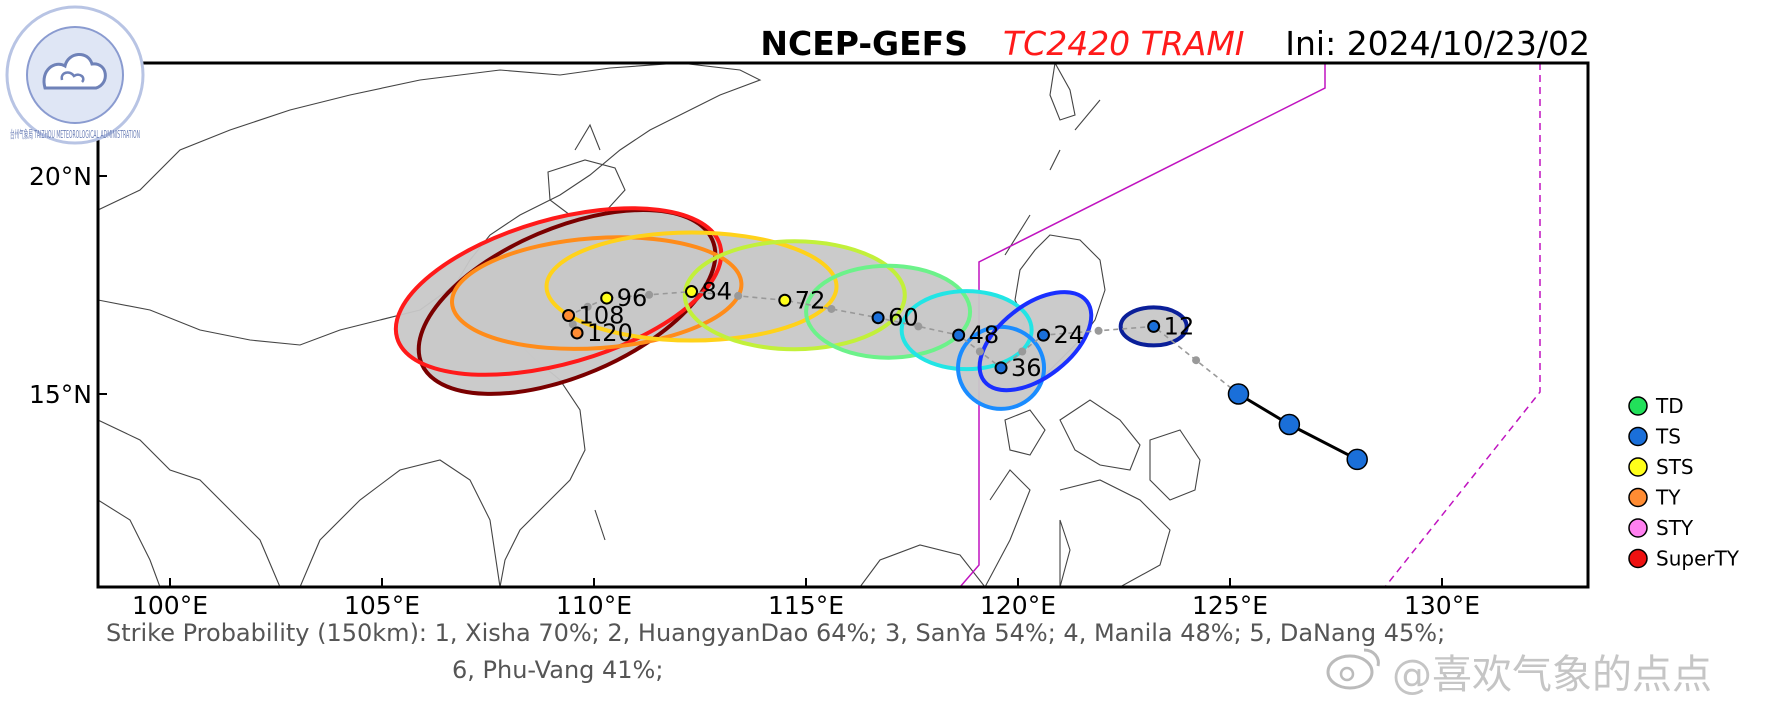 The image size is (1774, 714). I want to click on lon-tick-label: 125°E, so click(1230, 605).